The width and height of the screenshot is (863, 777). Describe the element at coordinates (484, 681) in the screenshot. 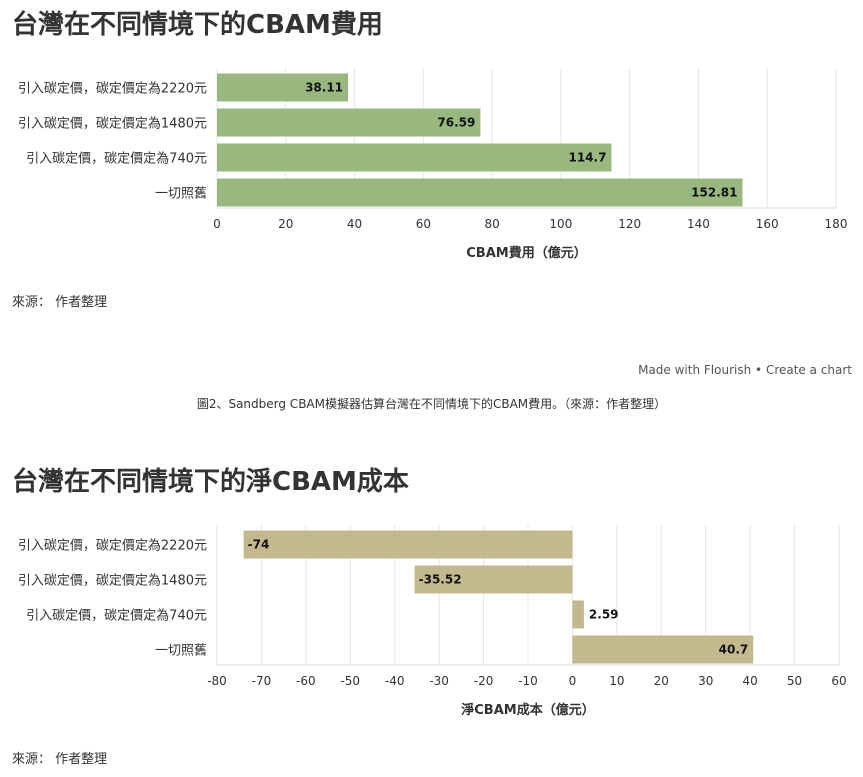

I see `x-tick-label: -20` at that location.